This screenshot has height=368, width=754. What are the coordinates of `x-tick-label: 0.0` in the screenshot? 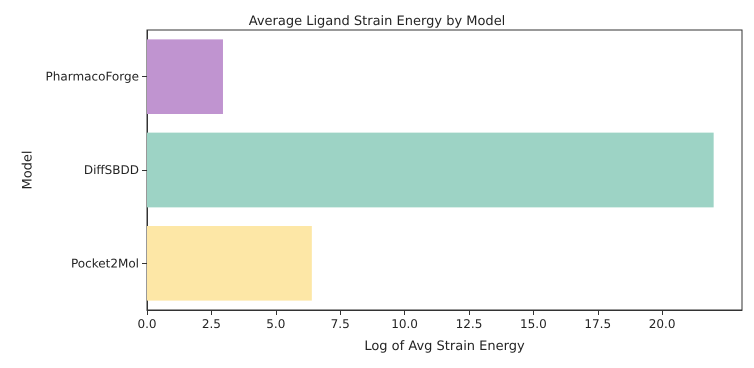 It's located at (147, 324).